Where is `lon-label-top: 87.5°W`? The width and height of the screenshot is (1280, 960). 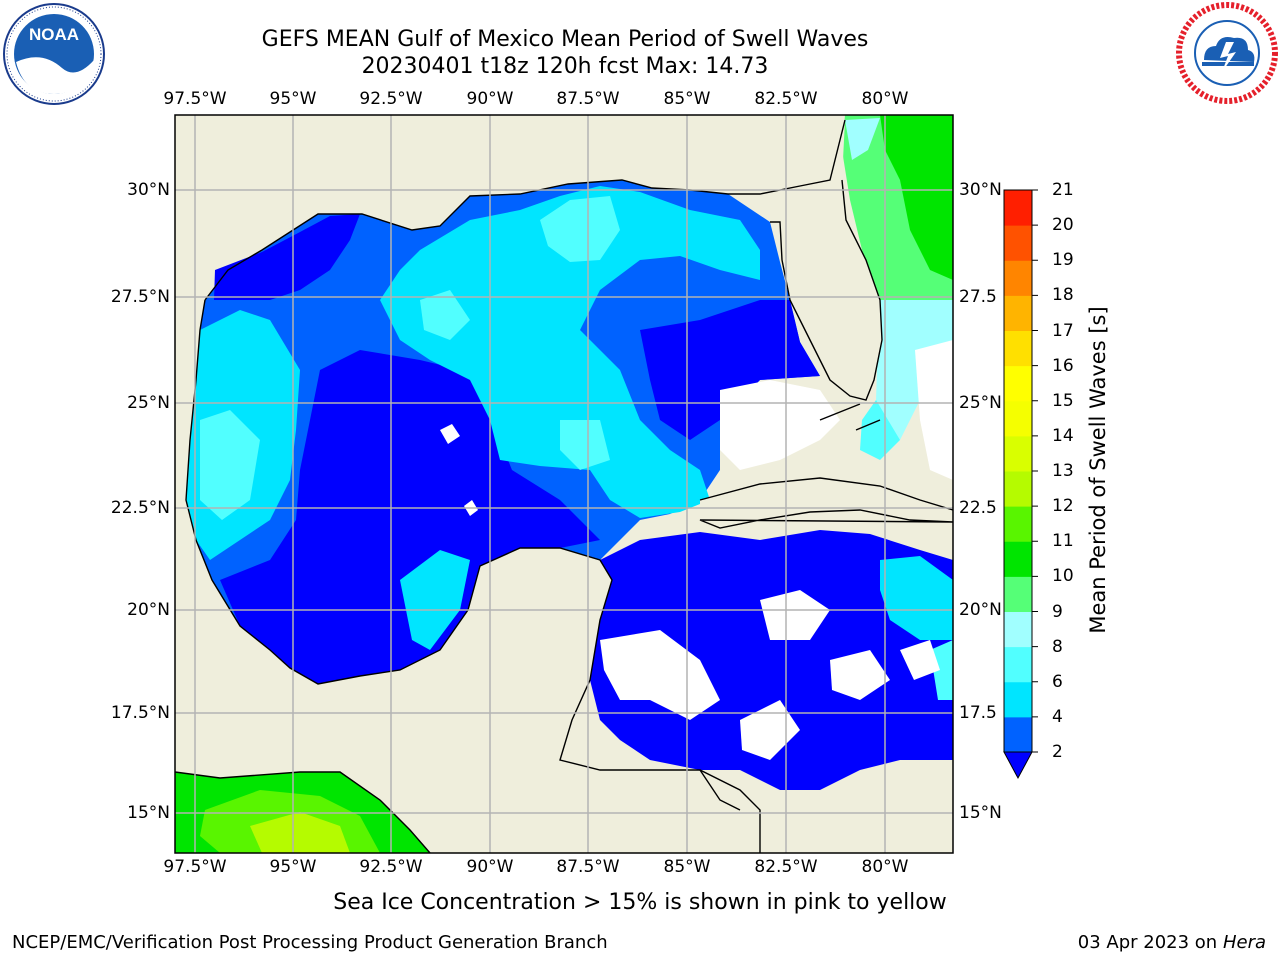 lon-label-top: 87.5°W is located at coordinates (588, 99).